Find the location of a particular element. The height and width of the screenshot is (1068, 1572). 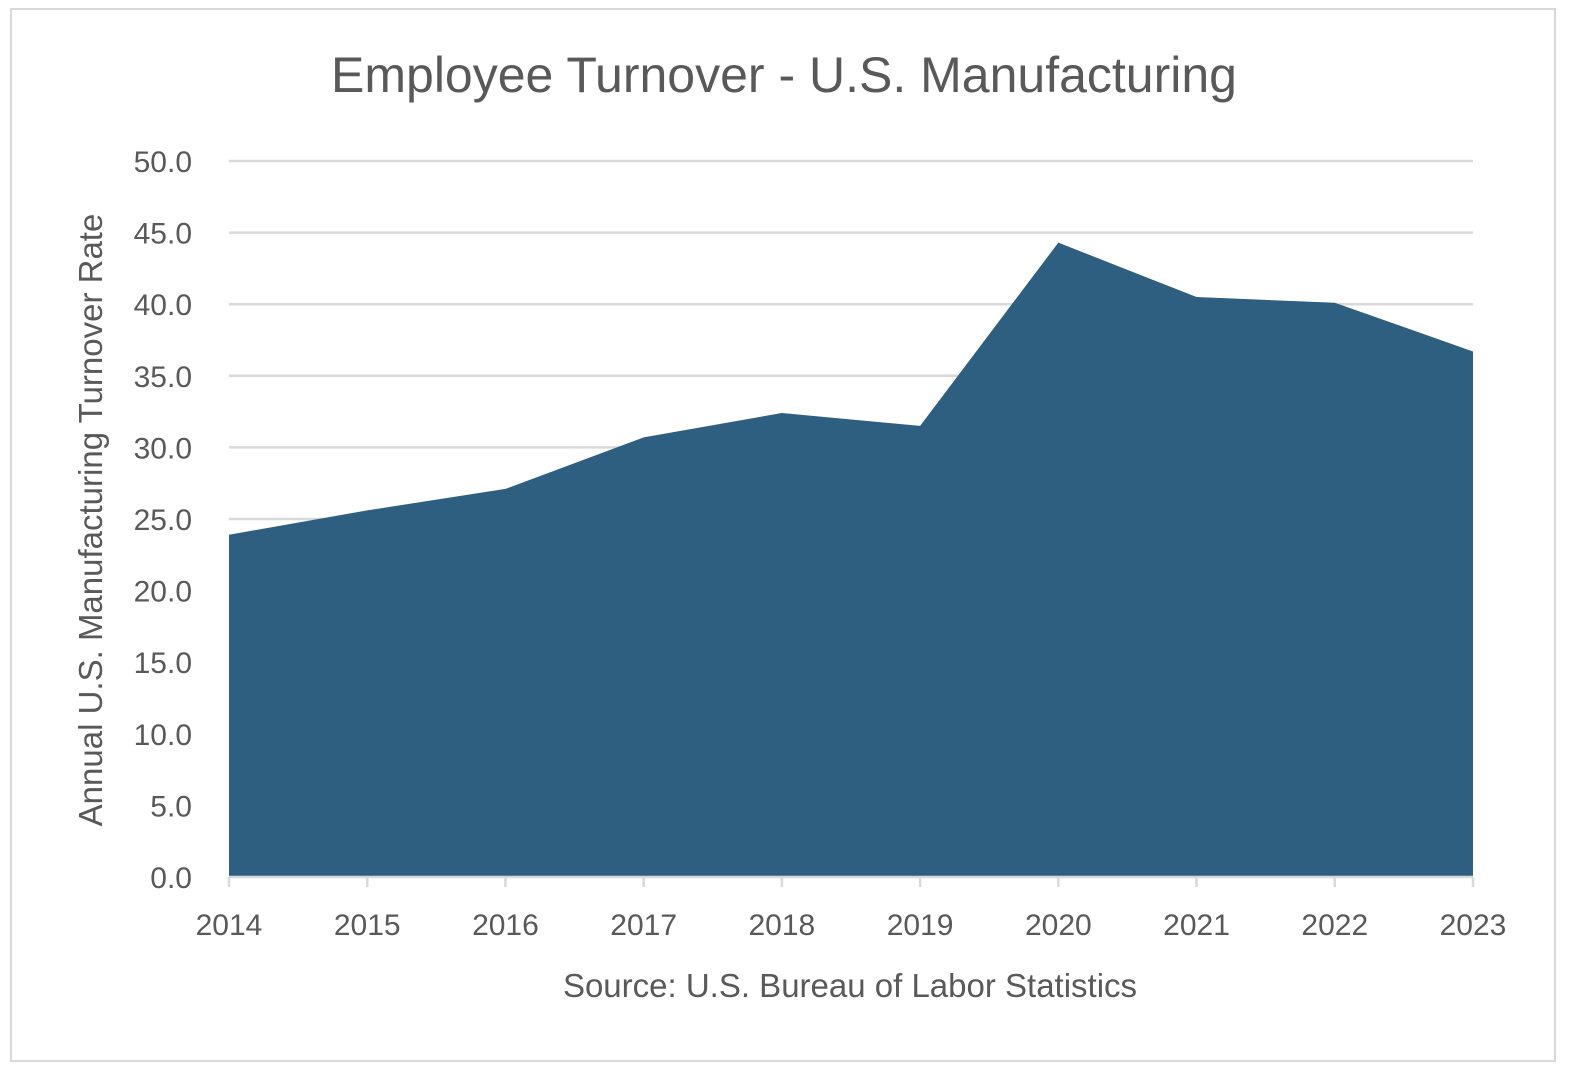

y-tick-label: 15.0 is located at coordinates (163, 663).